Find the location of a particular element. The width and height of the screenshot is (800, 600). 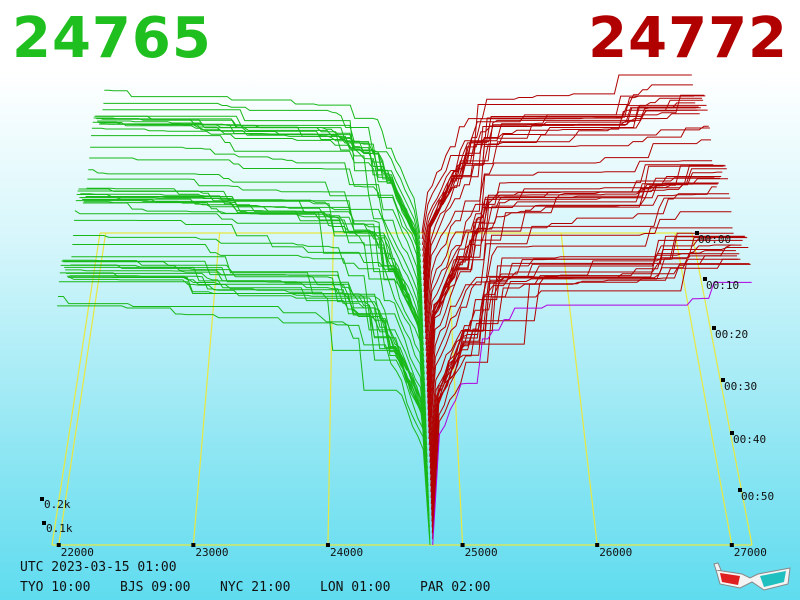

x-tick-label-5: 27000 is located at coordinates (750, 552).